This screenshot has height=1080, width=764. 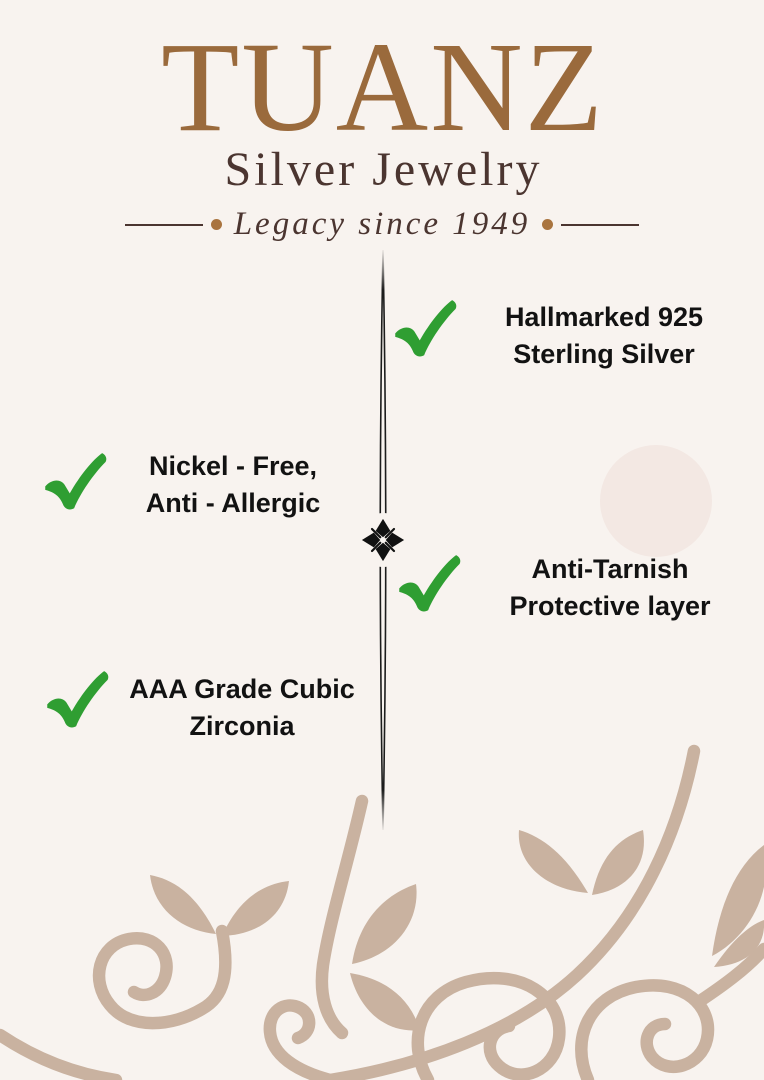 I want to click on tagline-dot-right, so click(x=548, y=225).